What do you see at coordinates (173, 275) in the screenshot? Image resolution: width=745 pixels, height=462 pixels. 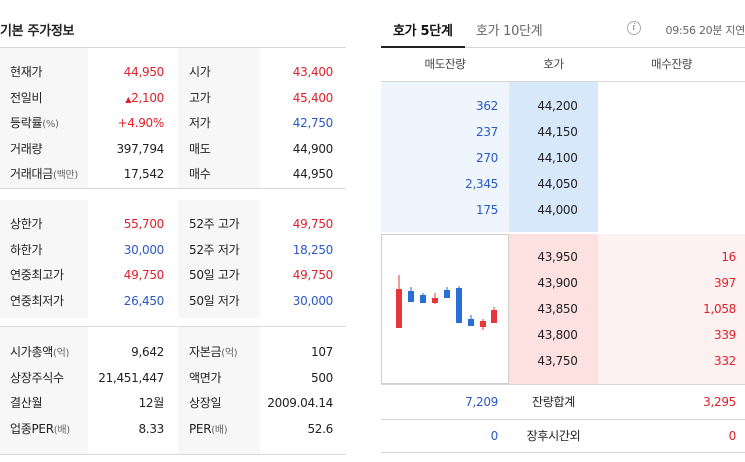 I see `info-row: 연중최고가 49,750 50일 고가 49,750` at bounding box center [173, 275].